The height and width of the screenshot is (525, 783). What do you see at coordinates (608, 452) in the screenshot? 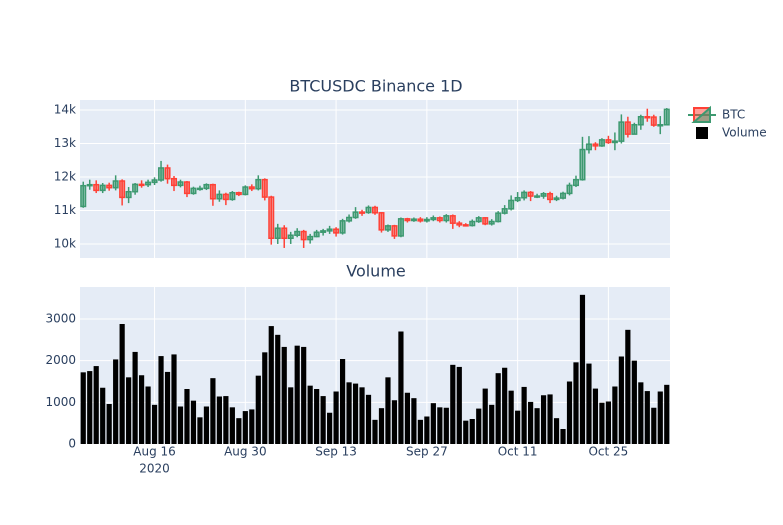
I see `x-tick-label: Oct 25` at bounding box center [608, 452].